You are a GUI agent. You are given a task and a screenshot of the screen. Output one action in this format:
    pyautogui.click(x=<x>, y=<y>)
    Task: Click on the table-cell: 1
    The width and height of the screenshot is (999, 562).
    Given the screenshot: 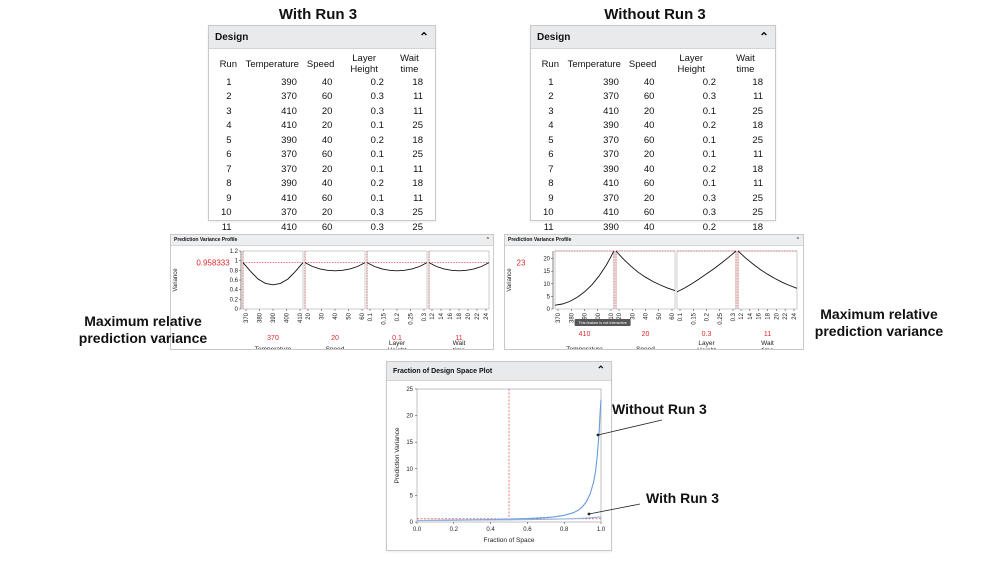 What is the action you would take?
    pyautogui.click(x=229, y=82)
    